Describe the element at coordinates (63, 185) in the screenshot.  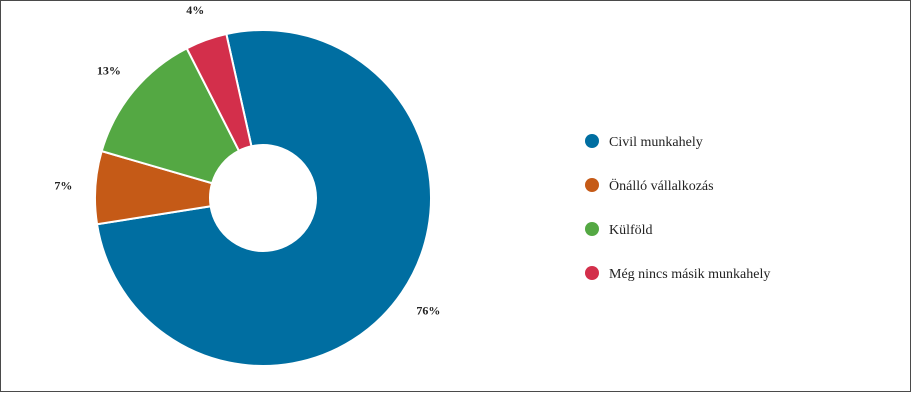
I see `value-label-onallo-vallalkozas: 7%` at that location.